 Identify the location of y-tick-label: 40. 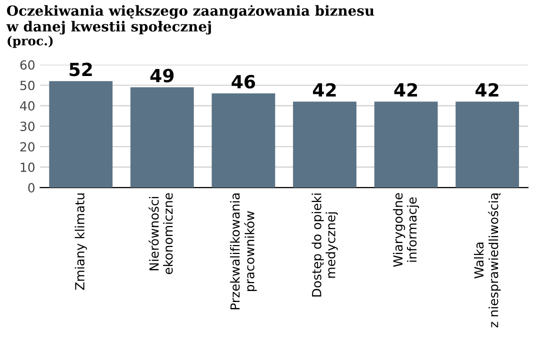
(27, 106).